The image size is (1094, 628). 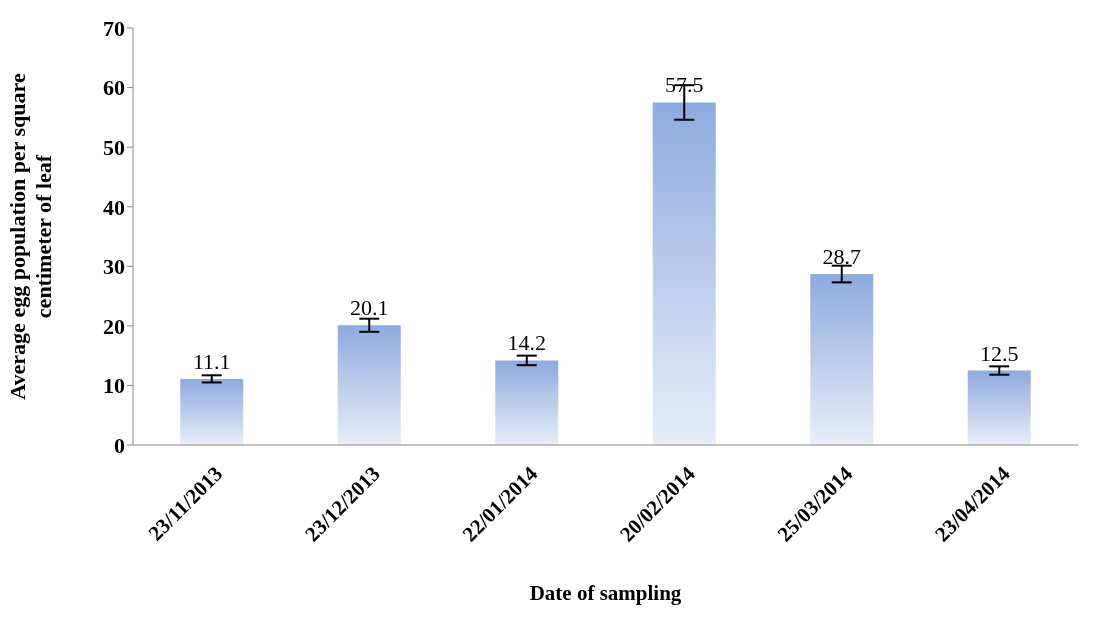 I want to click on data-label: 14.2, so click(x=526, y=343).